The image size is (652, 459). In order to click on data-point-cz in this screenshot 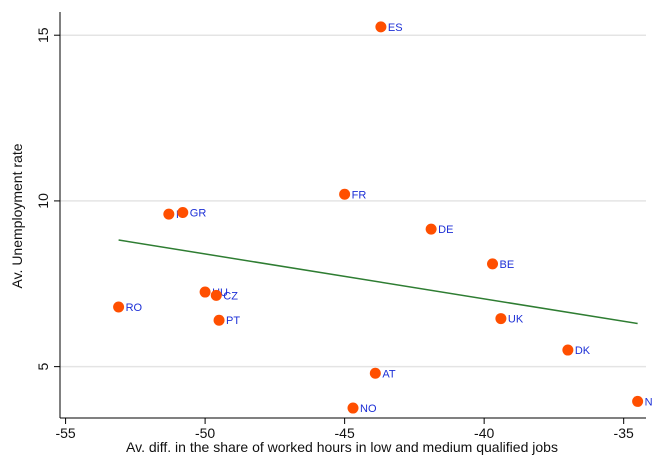, I will do `click(216, 295)`.